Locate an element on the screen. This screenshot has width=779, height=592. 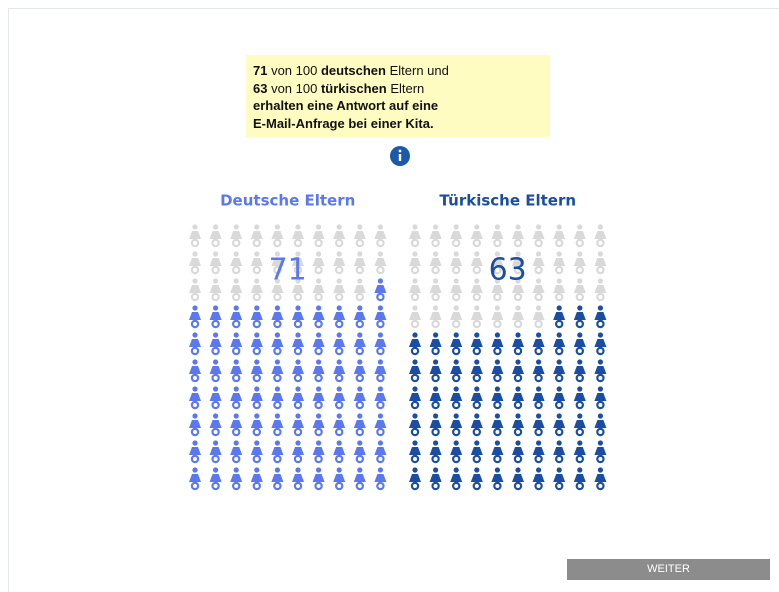
weiter-button: WEITER is located at coordinates (668, 569).